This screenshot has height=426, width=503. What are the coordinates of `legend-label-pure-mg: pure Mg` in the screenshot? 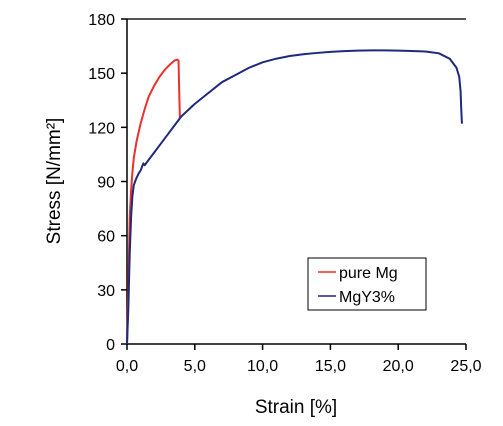 It's located at (368, 273).